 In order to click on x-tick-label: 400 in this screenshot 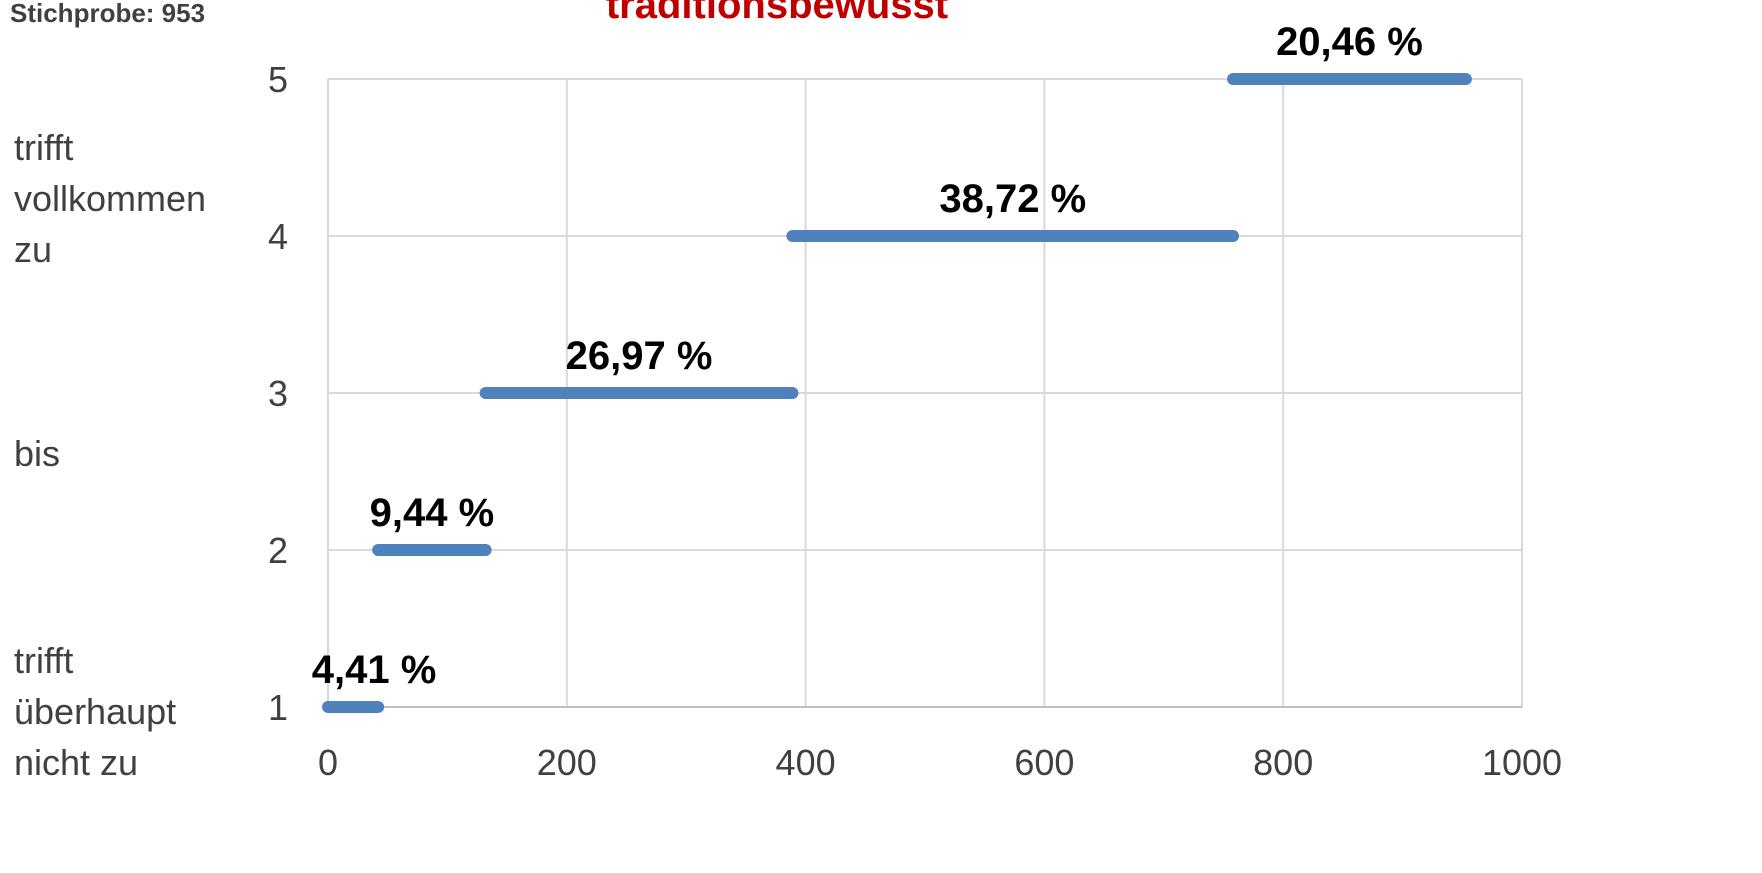, I will do `click(806, 762)`.